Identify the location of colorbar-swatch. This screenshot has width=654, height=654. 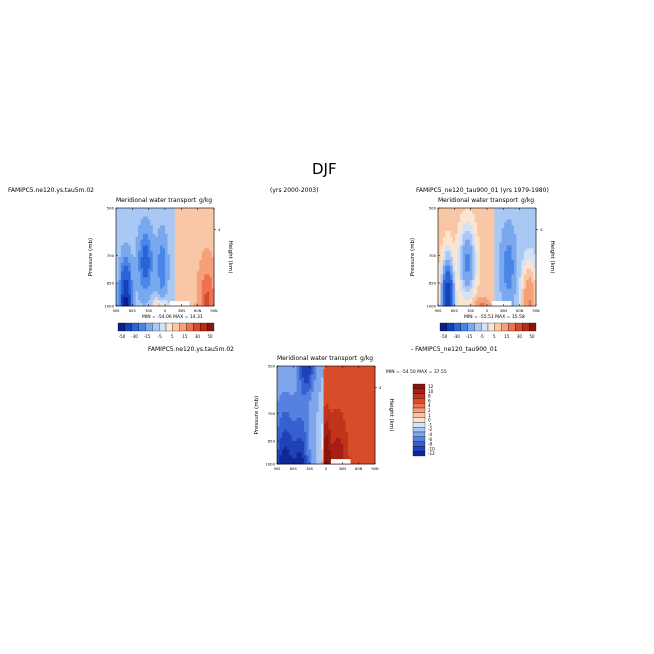
(156, 327).